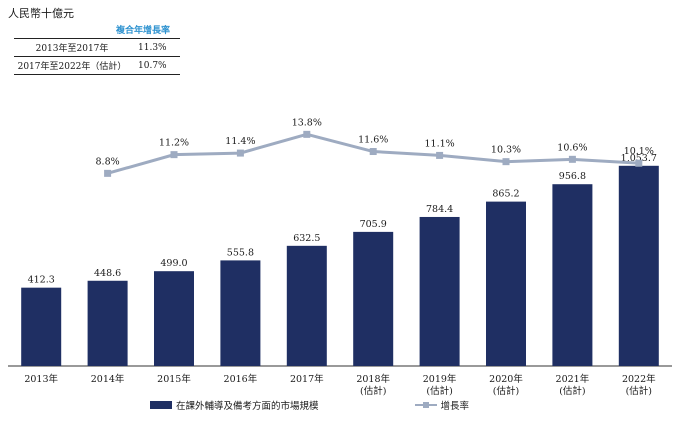 The width and height of the screenshot is (682, 421). I want to click on unit-label: 人民幣十億元, so click(41, 13).